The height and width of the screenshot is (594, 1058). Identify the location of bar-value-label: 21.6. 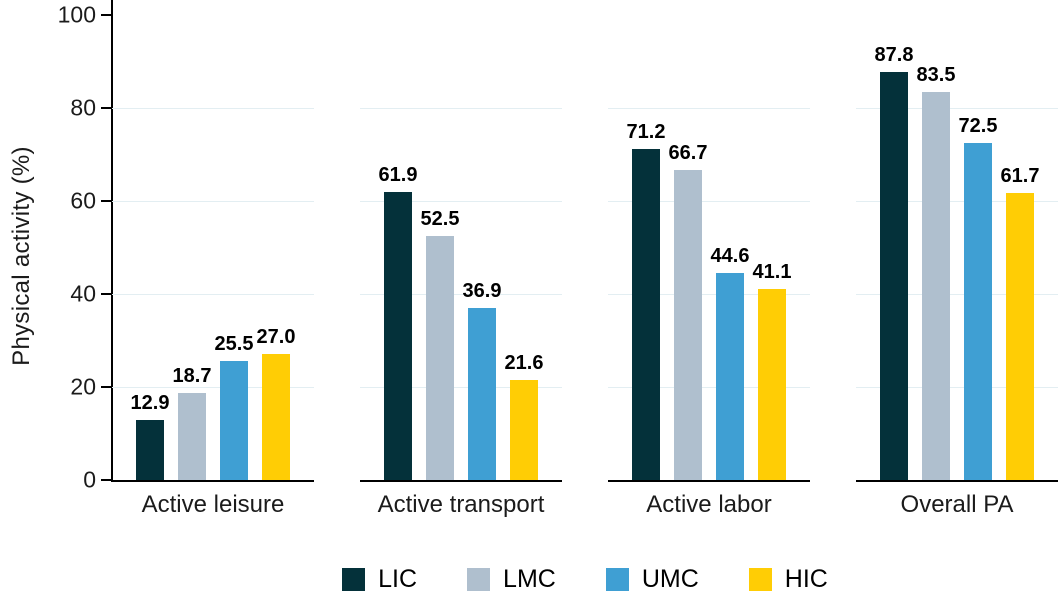
(524, 362).